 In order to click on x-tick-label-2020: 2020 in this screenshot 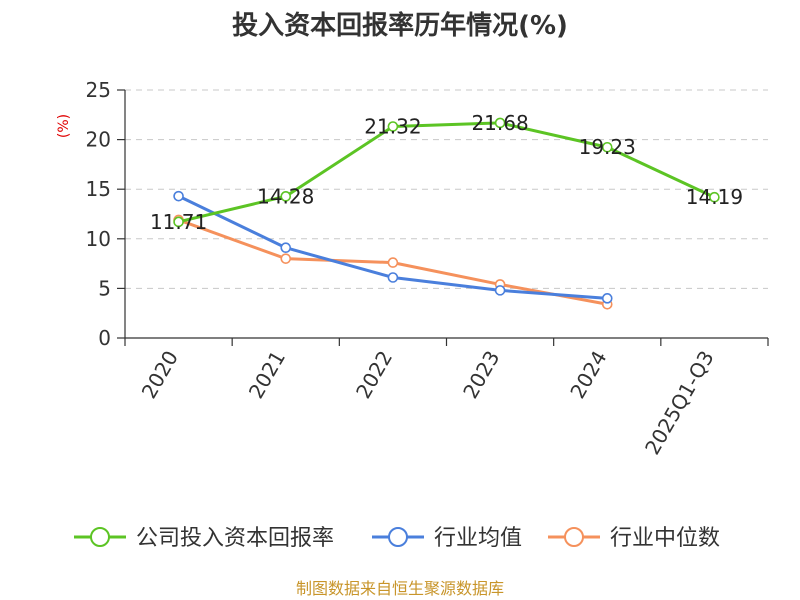, I will do `click(160, 375)`.